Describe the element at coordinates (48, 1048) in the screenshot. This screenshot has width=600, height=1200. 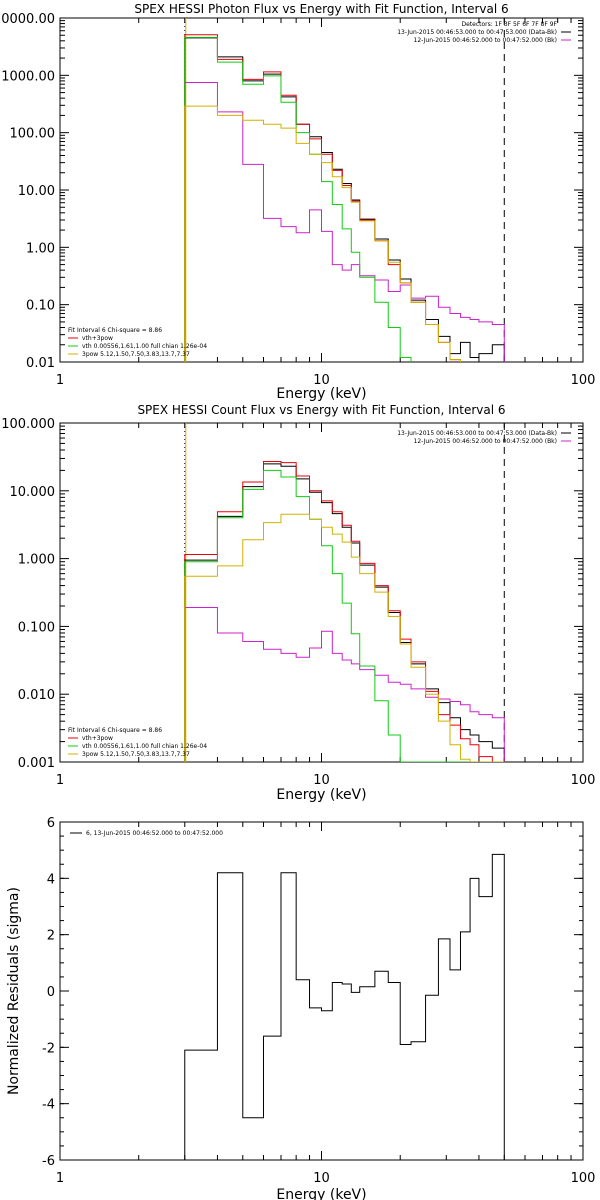
I see `y-tick-label: -2` at that location.